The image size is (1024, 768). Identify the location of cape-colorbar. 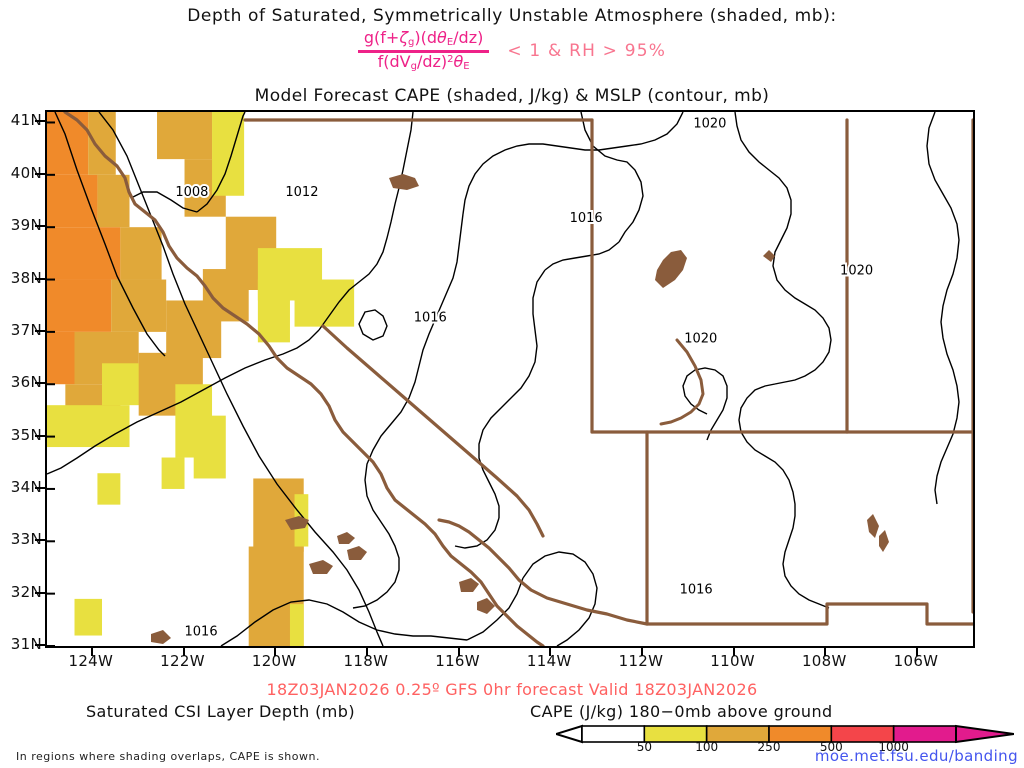
(783, 734).